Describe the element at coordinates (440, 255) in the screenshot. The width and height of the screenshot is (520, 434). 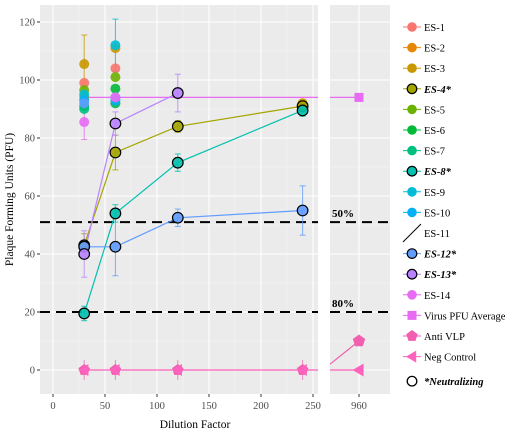
I see `legend-label: ES-12*` at that location.